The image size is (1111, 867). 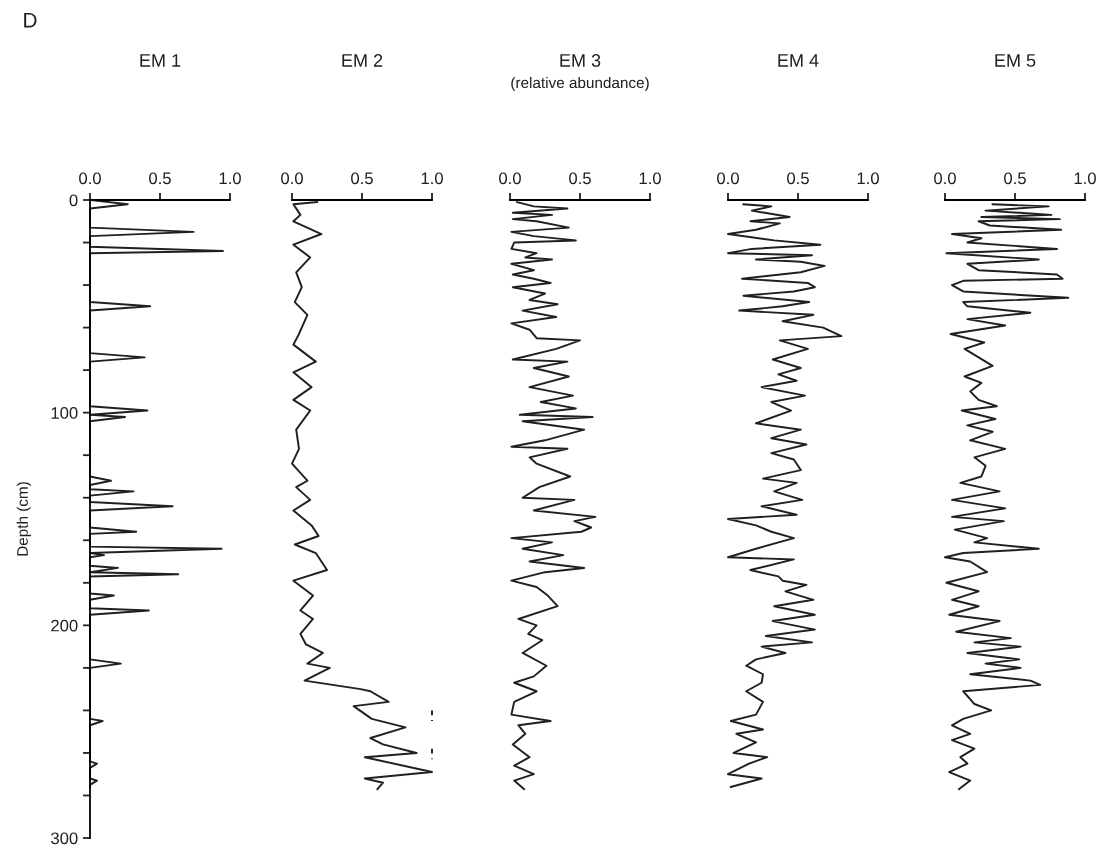 I want to click on chart-title: EM 5, so click(x=1015, y=60).